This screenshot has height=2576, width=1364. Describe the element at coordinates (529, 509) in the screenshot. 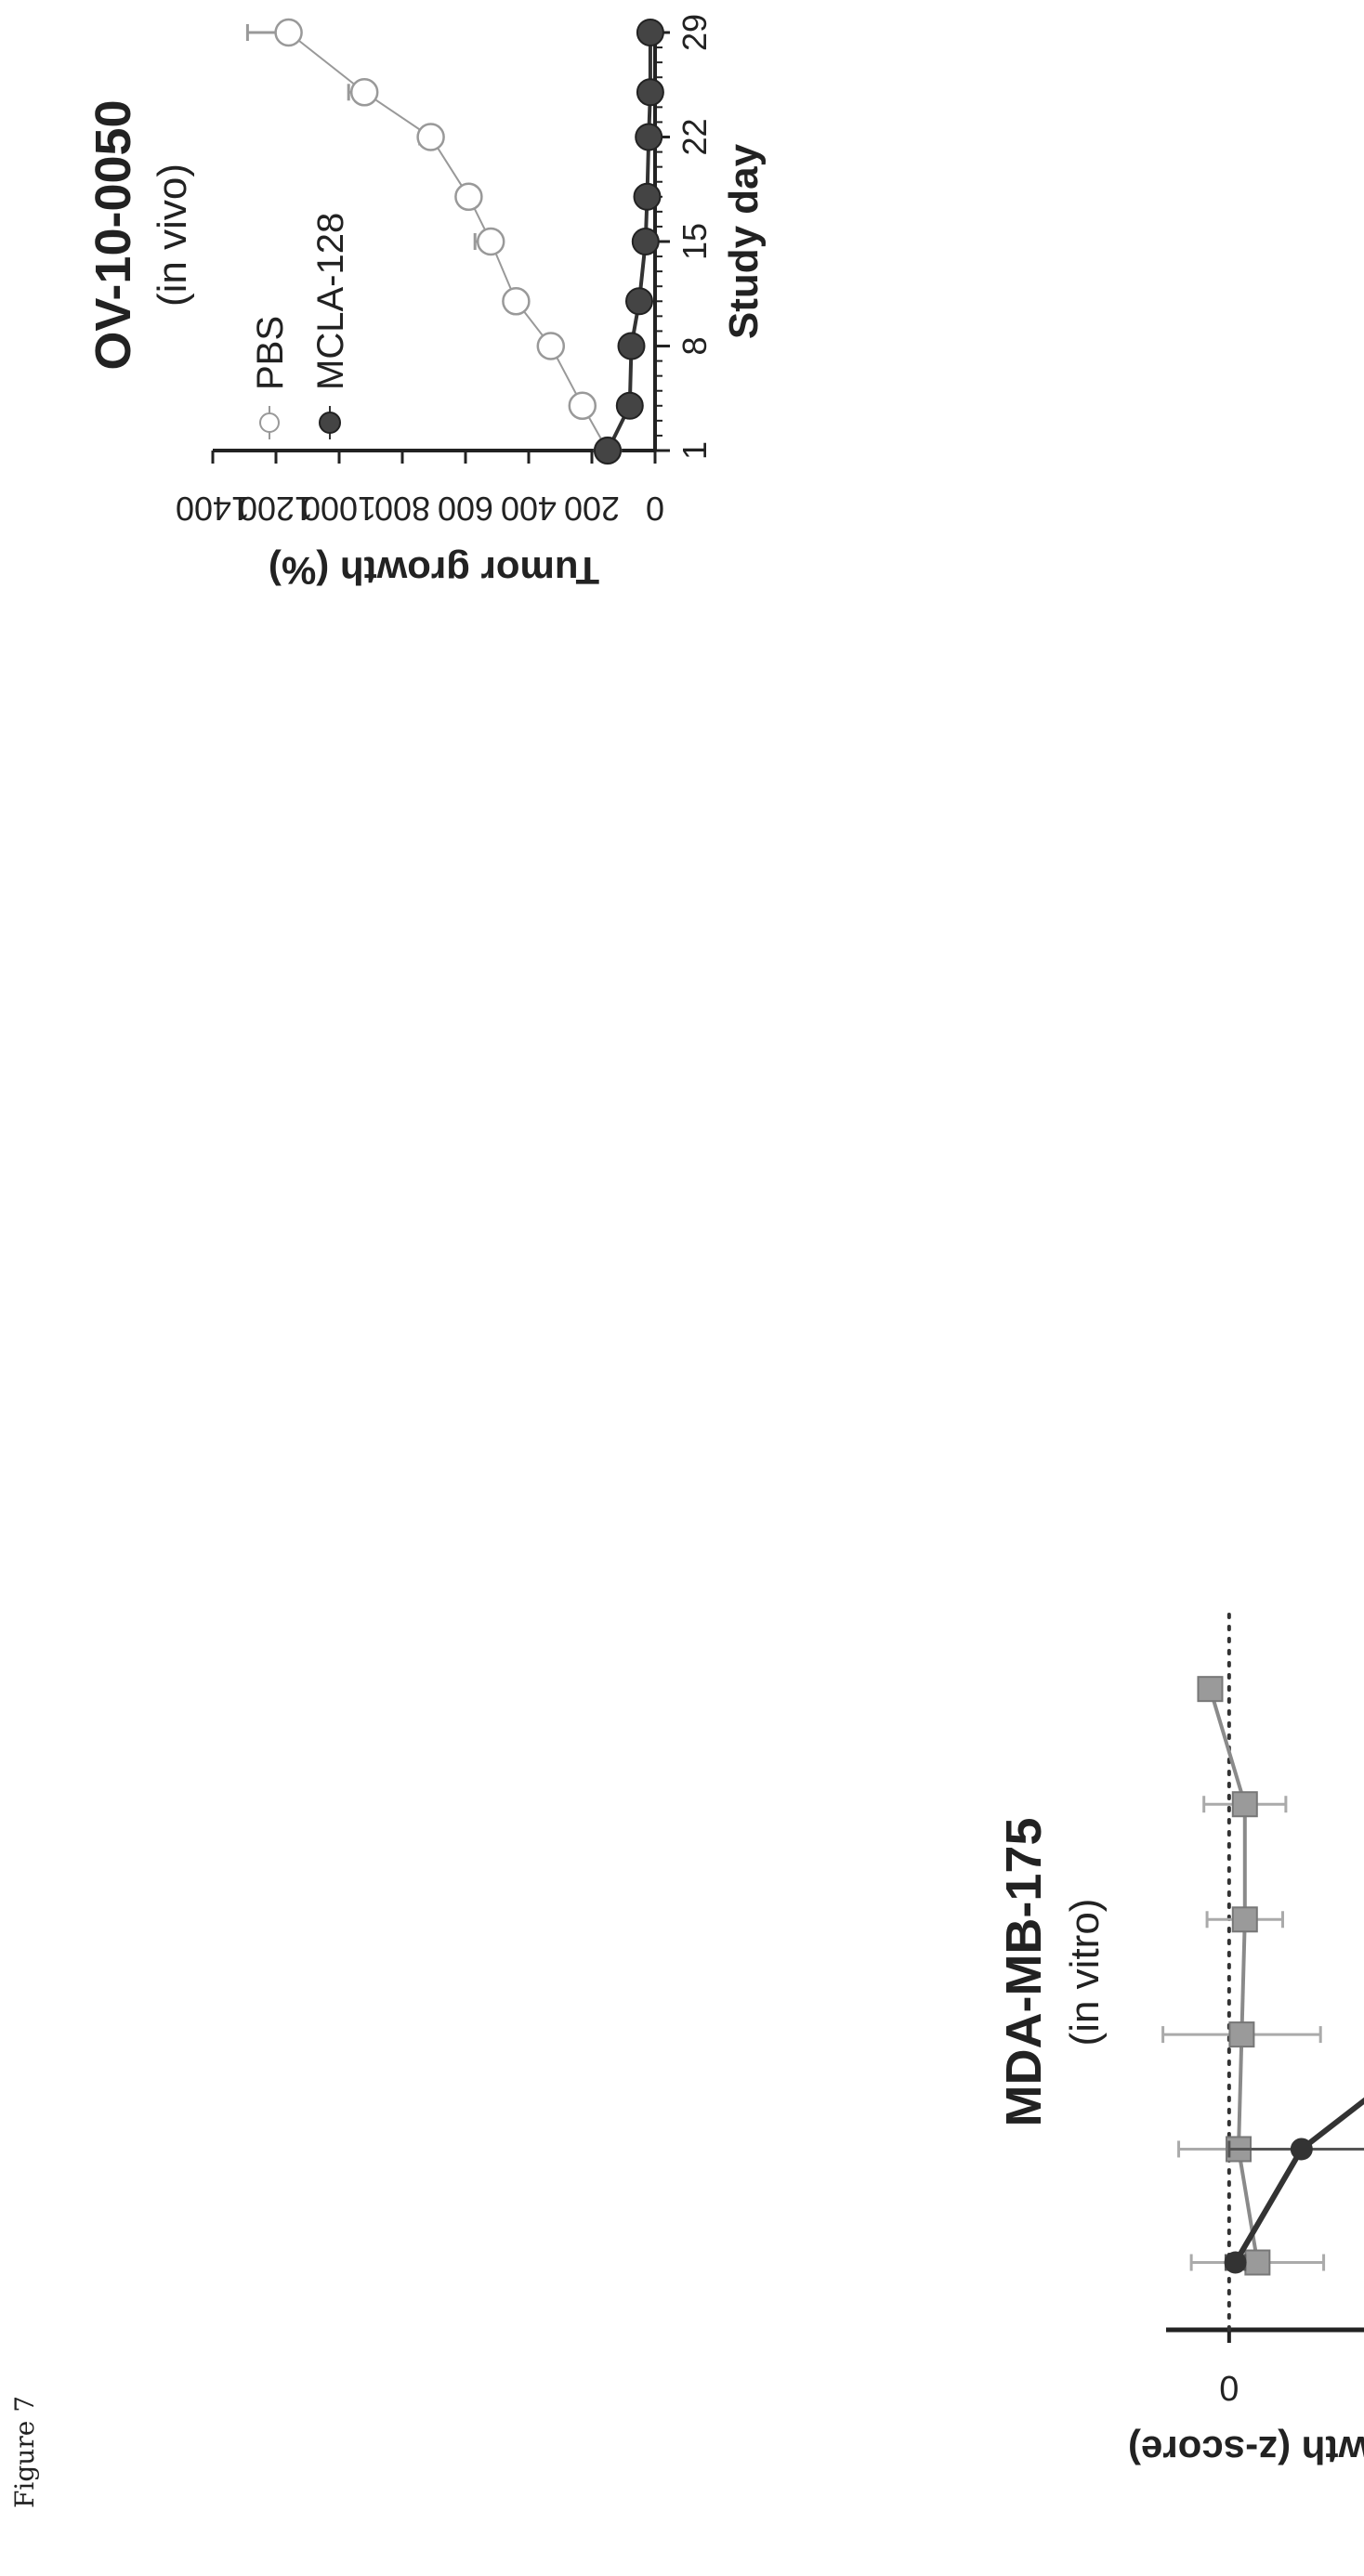

I see `chart2-y-tick-label: 400` at that location.